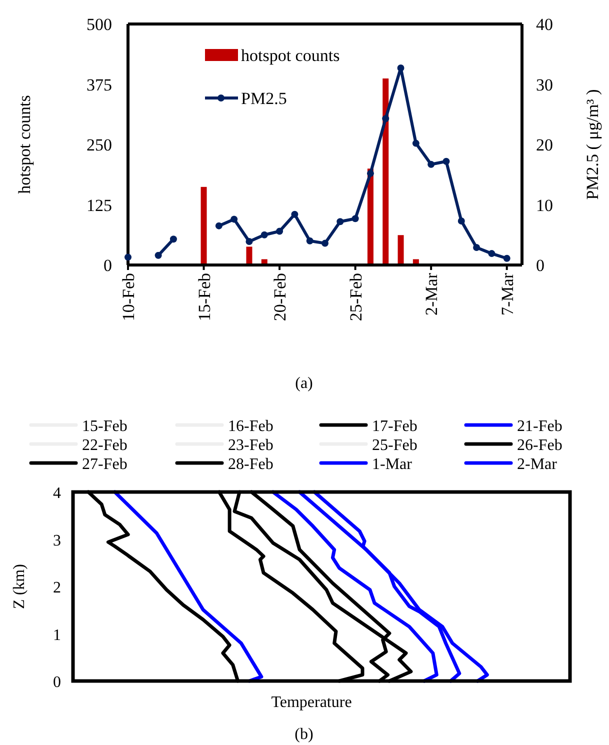 The width and height of the screenshot is (609, 745). I want to click on y-tick-label: 4, so click(57, 493).